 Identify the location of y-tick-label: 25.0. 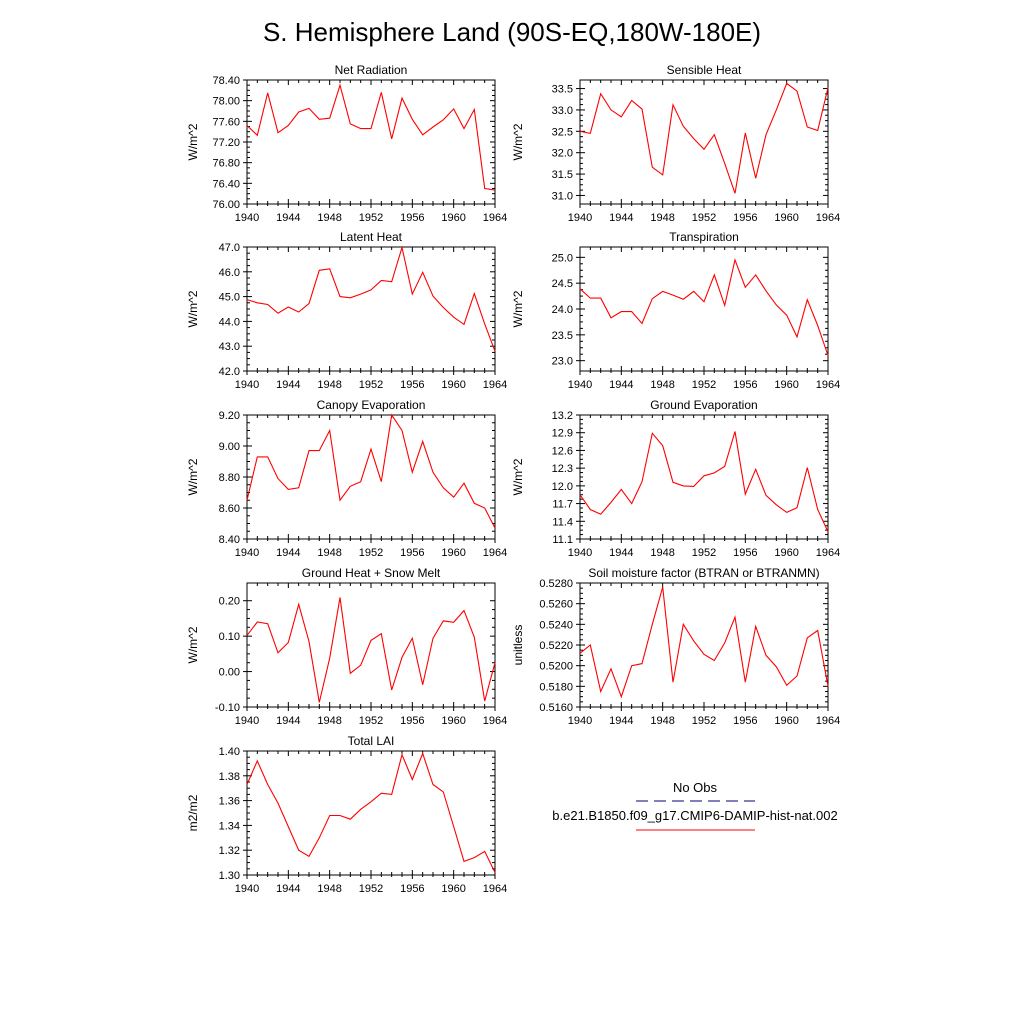
(562, 258).